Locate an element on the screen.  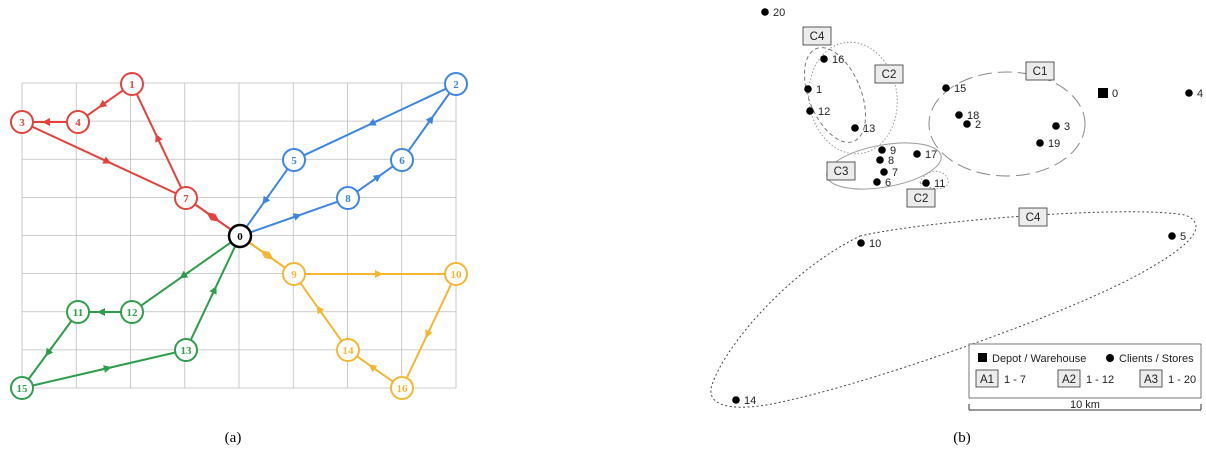
legend-set-tag: A3 is located at coordinates (1151, 380).